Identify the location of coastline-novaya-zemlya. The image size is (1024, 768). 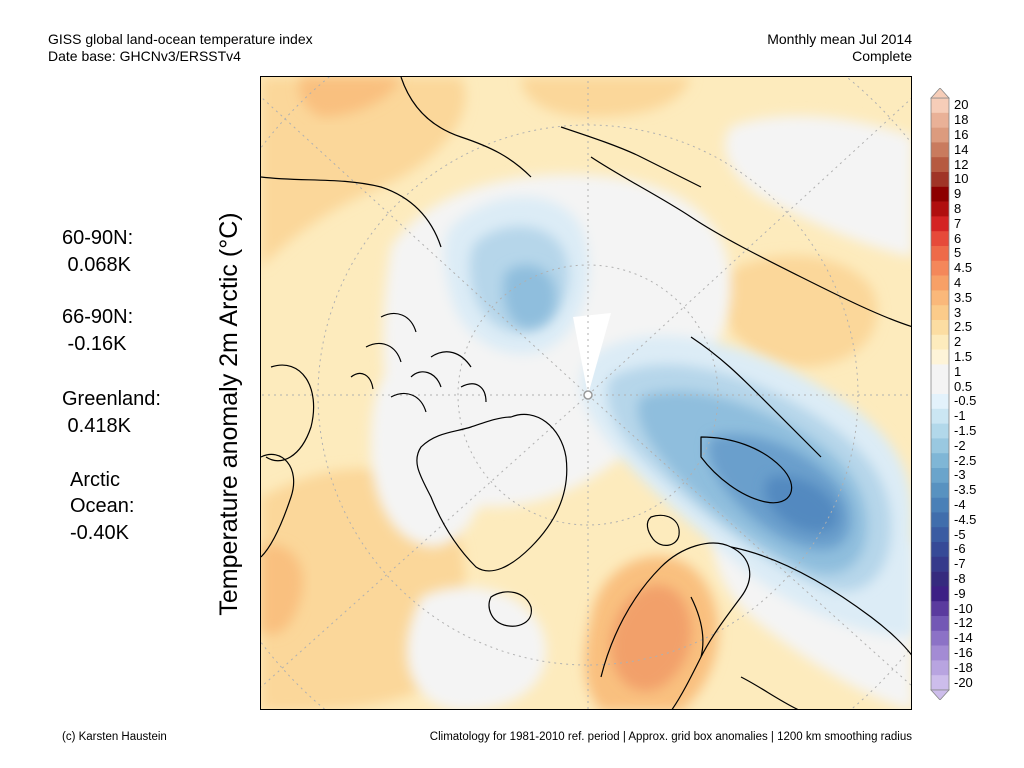
(746, 470).